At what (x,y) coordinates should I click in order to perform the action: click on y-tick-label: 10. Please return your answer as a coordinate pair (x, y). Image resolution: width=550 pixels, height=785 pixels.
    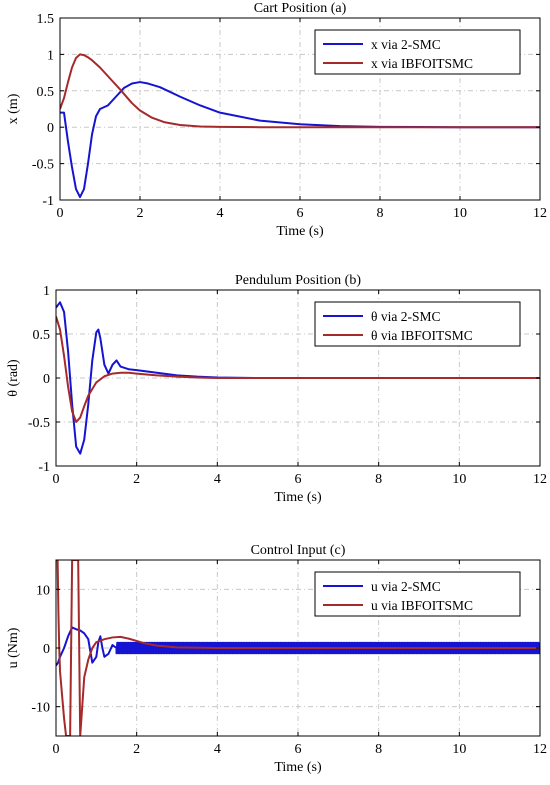
    Looking at the image, I should click on (43, 590).